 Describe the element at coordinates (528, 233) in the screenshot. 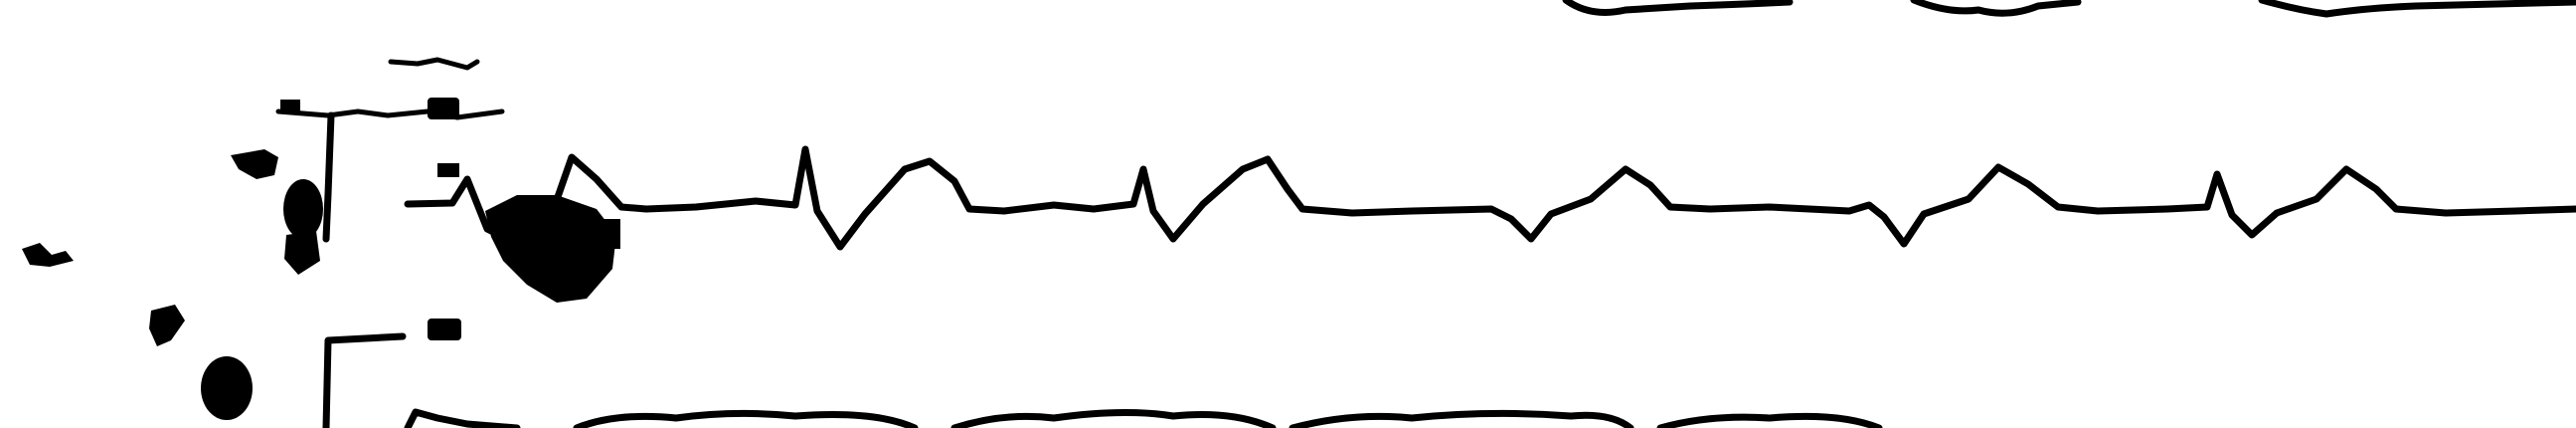

I see `artifact-cluster-middle` at that location.